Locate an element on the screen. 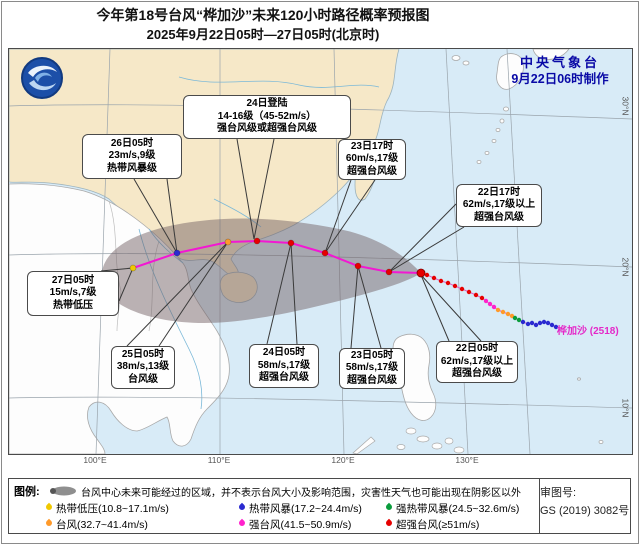 Image resolution: width=640 pixels, height=545 pixels. legend-dot-blue is located at coordinates (242, 507).